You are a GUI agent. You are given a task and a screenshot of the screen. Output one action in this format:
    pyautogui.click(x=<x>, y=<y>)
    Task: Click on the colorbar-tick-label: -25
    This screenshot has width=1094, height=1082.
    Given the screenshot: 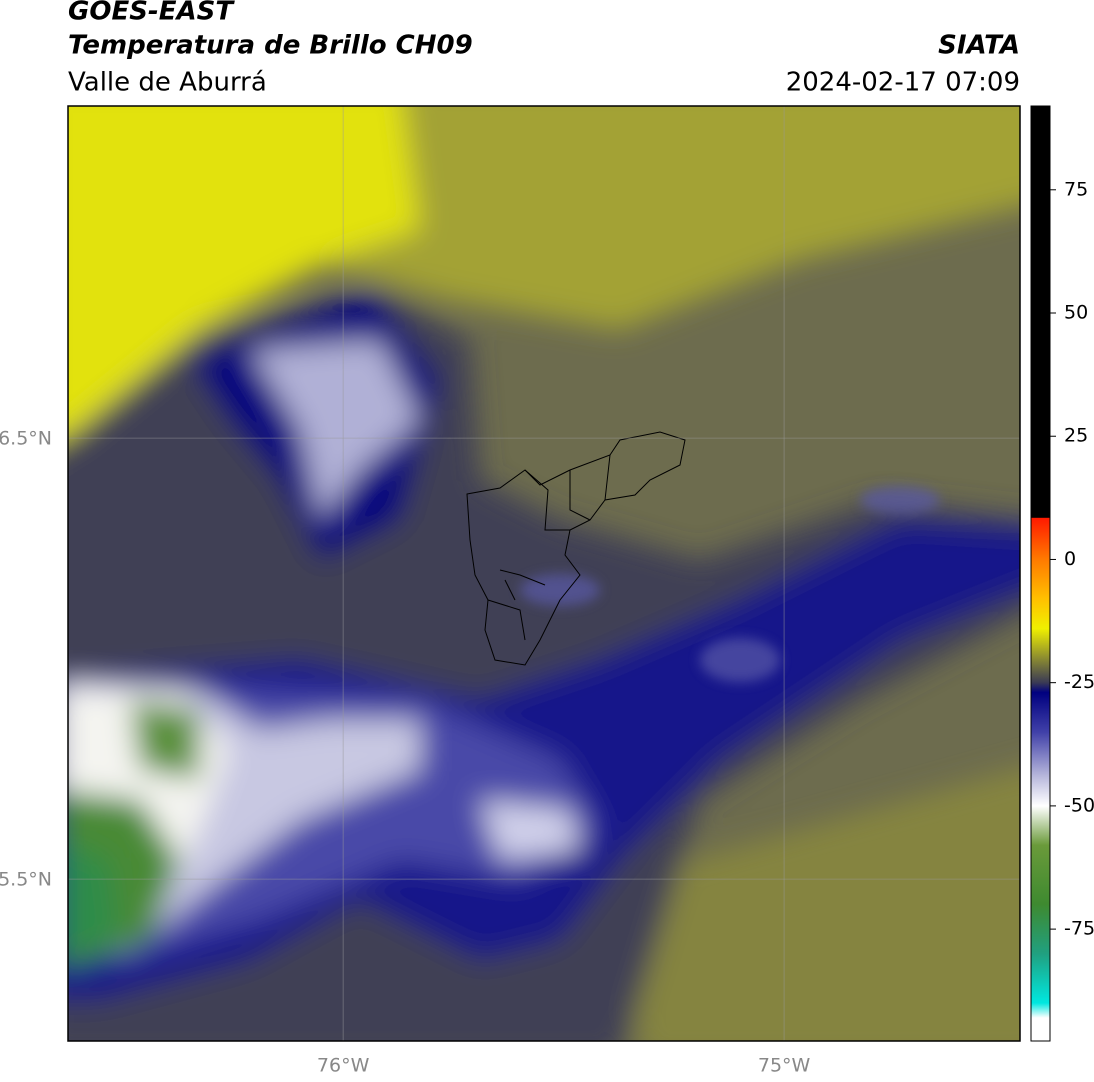 What is the action you would take?
    pyautogui.click(x=1079, y=682)
    